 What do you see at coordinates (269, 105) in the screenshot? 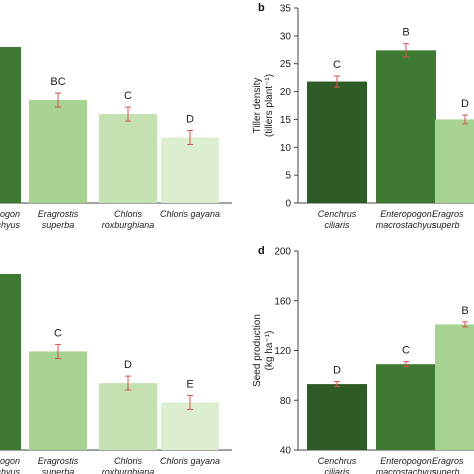
I see `y-axis-label: (tillers plant⁻¹)` at bounding box center [269, 105].